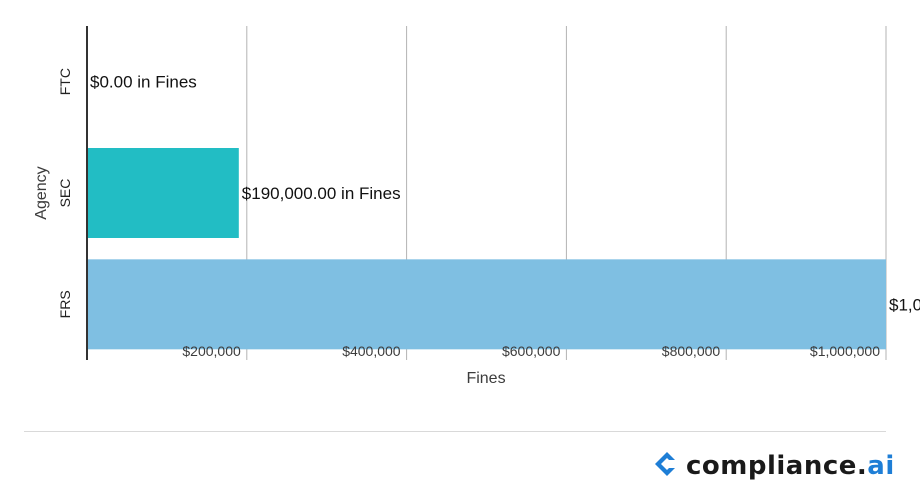 Image resolution: width=920 pixels, height=493 pixels. I want to click on x-tick-label: $1,000,000, so click(845, 351).